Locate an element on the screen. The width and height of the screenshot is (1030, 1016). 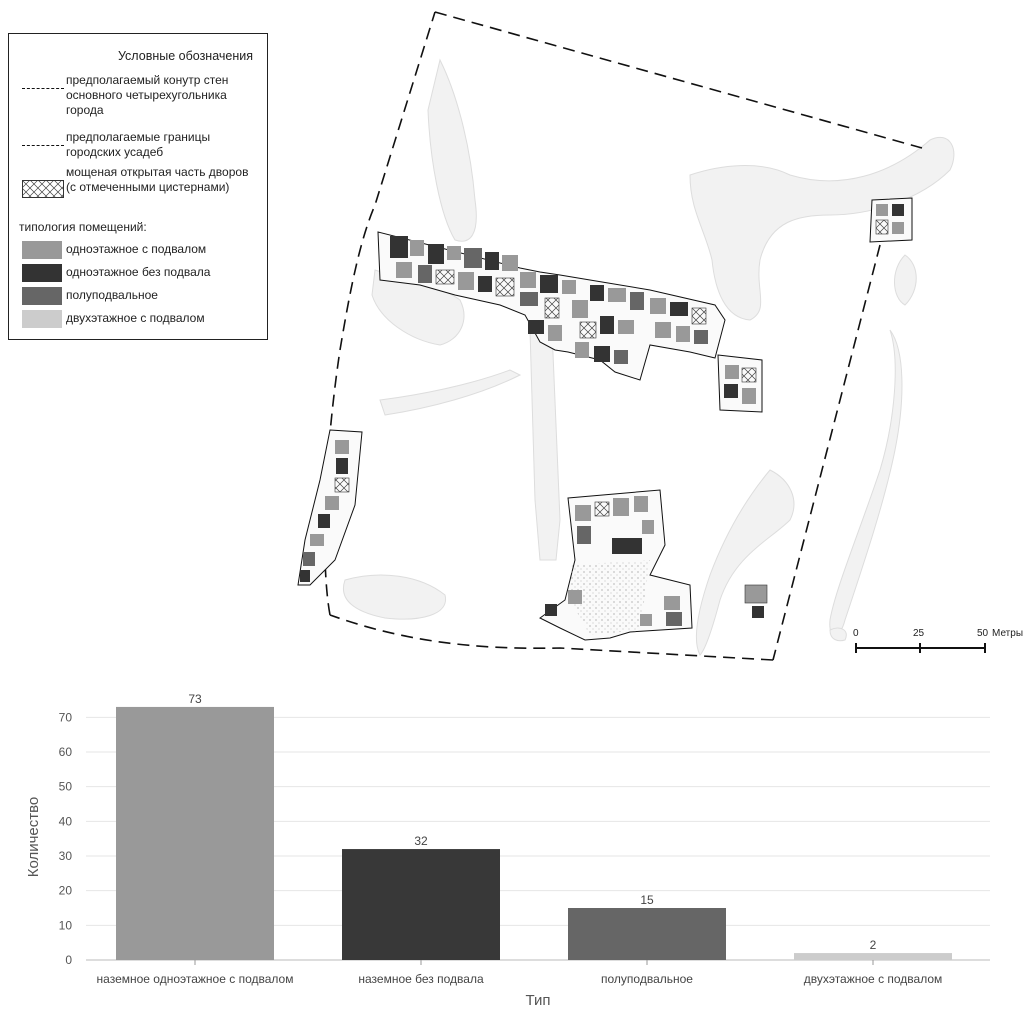
bar-value-label: 2 is located at coordinates (873, 945).